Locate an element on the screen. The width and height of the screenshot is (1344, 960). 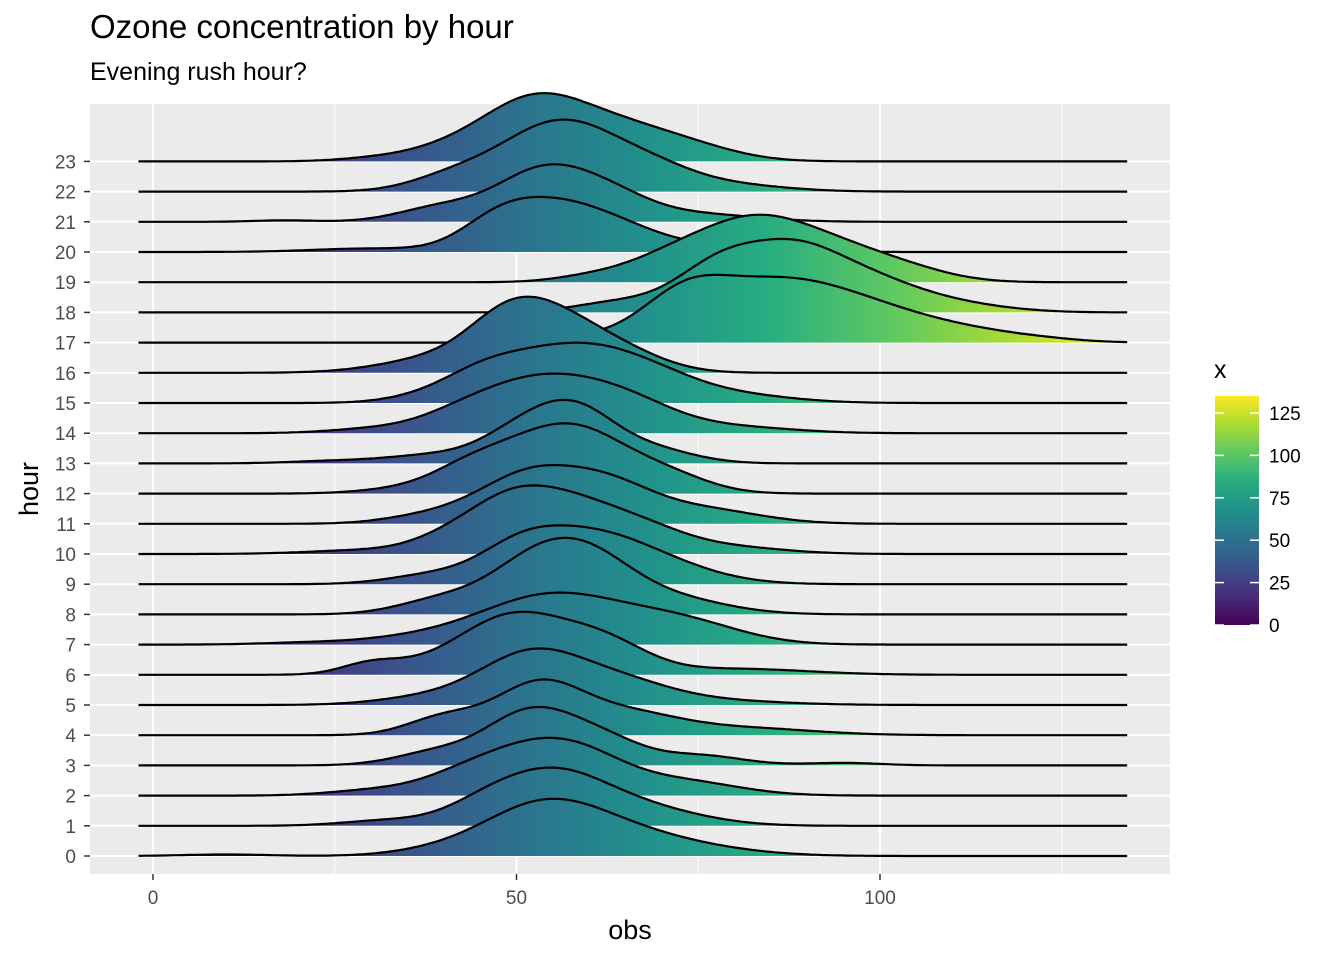
y-tick-label: 7 is located at coordinates (70, 646).